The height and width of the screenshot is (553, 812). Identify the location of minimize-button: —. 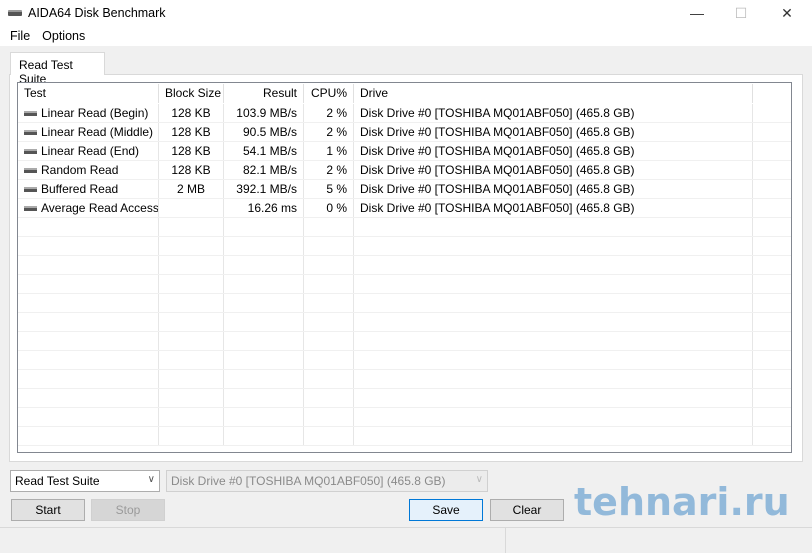
(697, 13).